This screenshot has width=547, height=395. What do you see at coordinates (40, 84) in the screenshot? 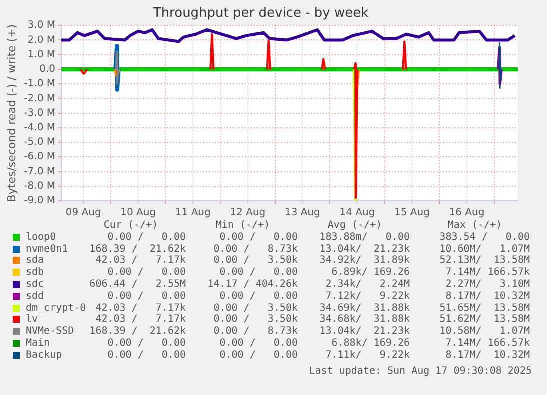
I see `y-tick-label: -1.0 M` at bounding box center [40, 84].